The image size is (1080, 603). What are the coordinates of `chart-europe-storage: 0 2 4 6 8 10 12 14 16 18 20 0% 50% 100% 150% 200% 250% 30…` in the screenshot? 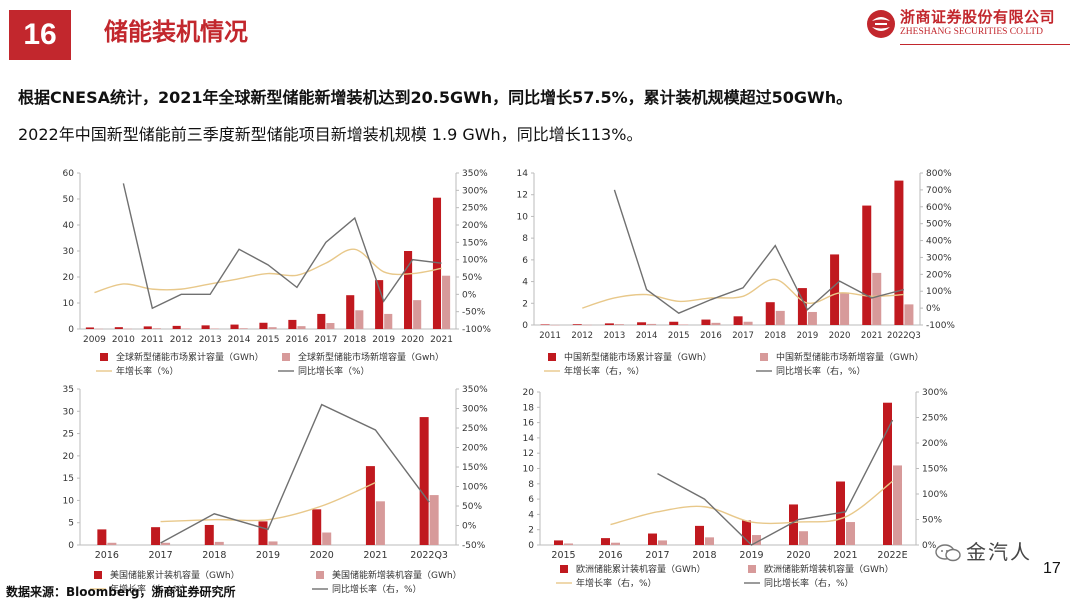 It's located at (742, 486).